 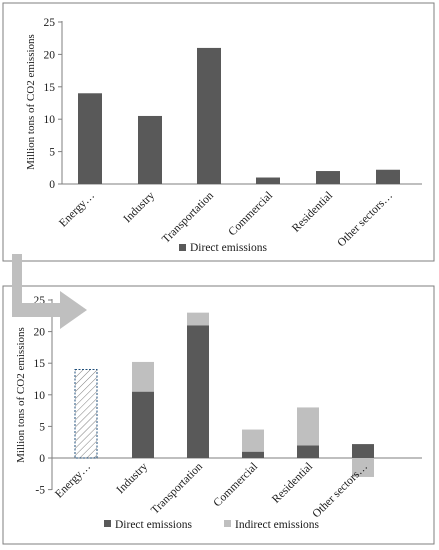 What do you see at coordinates (182, 247) in the screenshot?
I see `chart-top-legend-swatch` at bounding box center [182, 247].